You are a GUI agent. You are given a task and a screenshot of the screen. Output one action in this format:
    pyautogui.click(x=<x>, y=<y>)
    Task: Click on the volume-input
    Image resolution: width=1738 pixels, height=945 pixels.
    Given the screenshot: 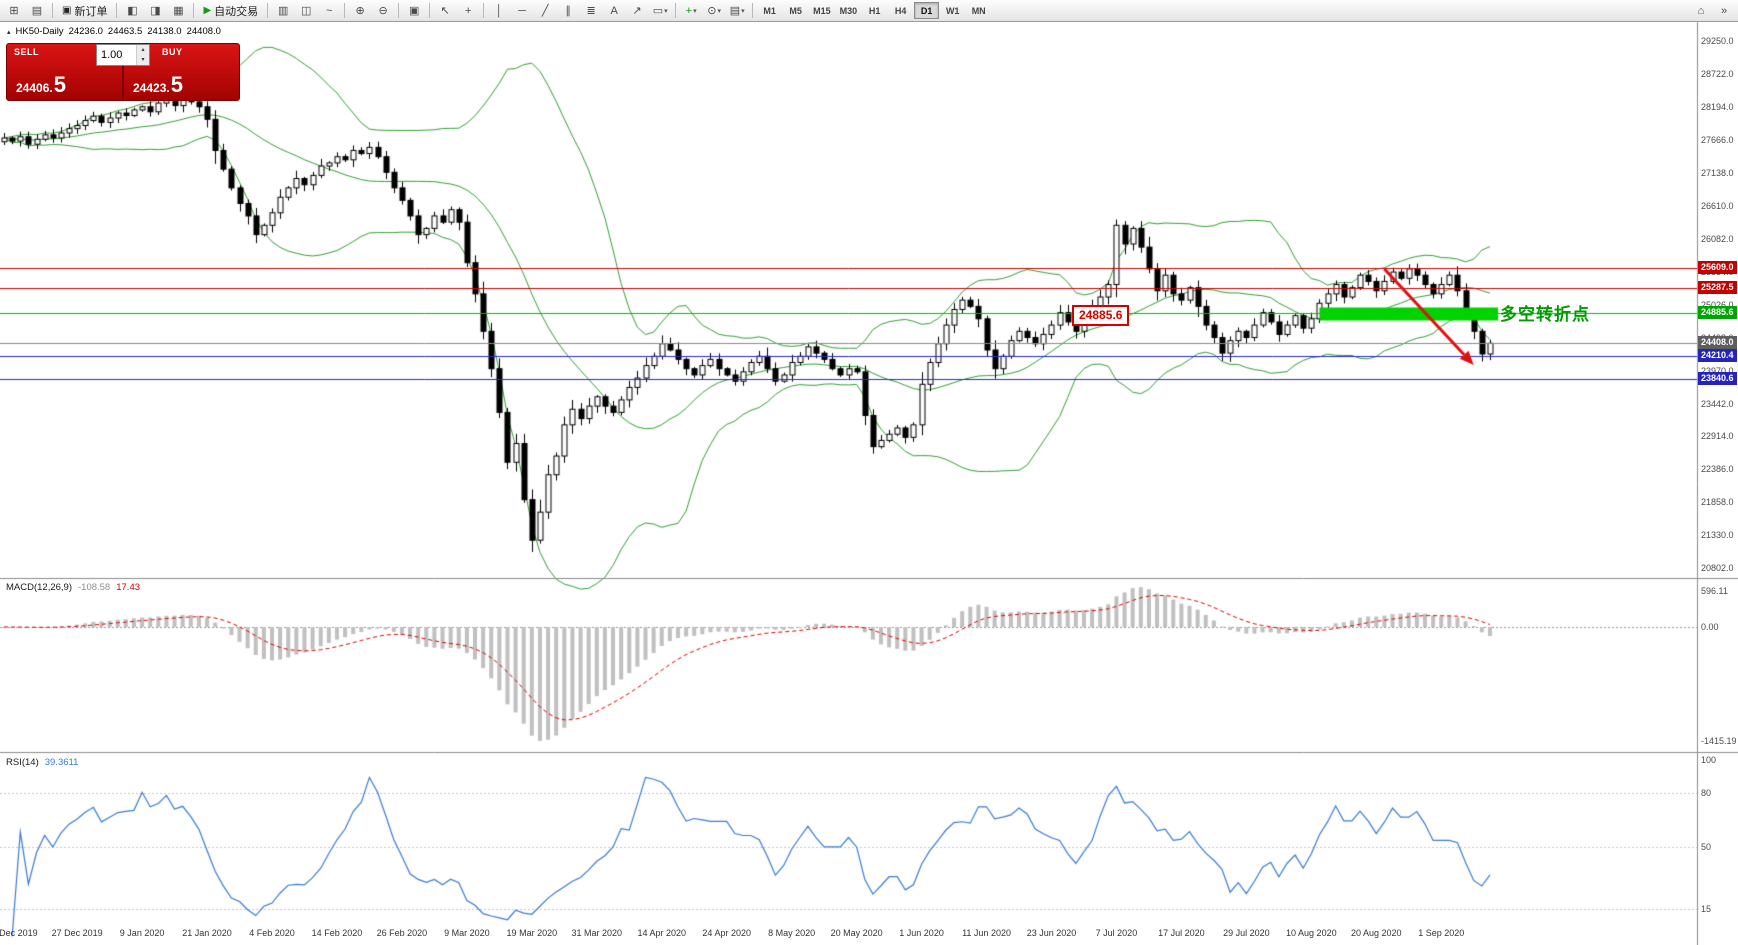 What is the action you would take?
    pyautogui.click(x=116, y=55)
    